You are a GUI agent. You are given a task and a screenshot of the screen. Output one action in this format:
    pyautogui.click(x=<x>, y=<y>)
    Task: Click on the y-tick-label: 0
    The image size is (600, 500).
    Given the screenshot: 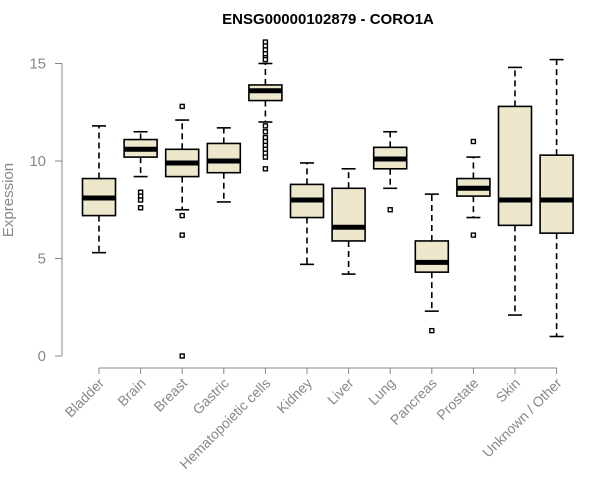 What is the action you would take?
    pyautogui.click(x=42, y=356)
    